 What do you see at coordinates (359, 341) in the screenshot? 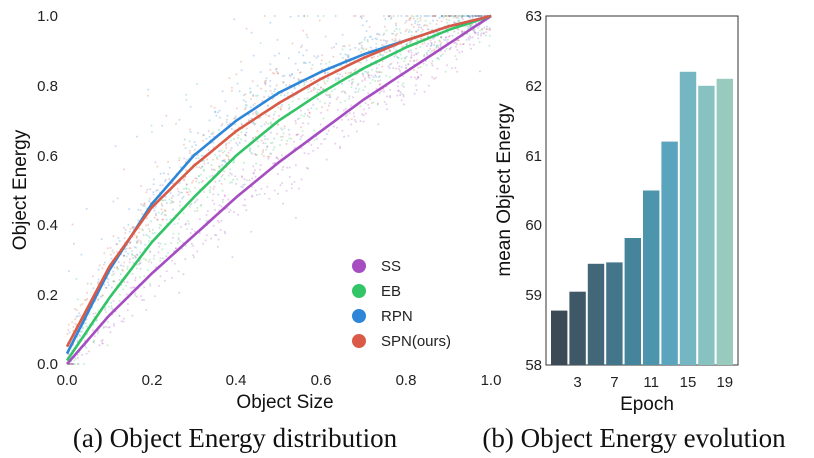
I see `legend-marker-spn` at bounding box center [359, 341].